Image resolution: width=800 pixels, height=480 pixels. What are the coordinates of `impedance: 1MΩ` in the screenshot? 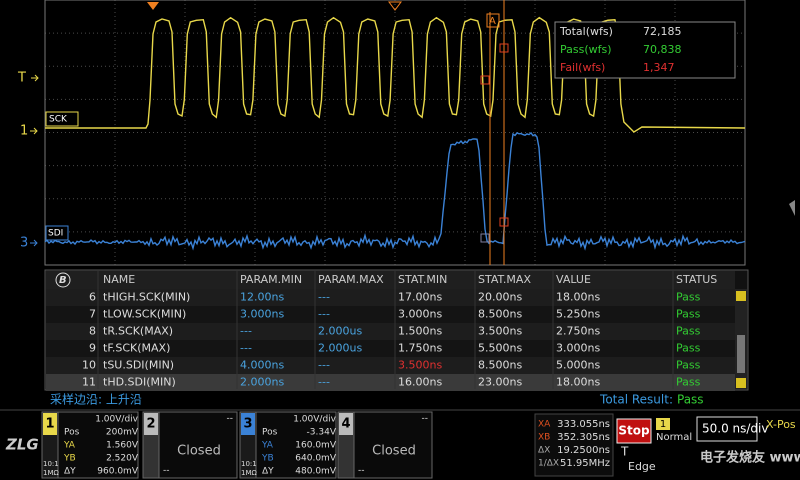 It's located at (51, 473).